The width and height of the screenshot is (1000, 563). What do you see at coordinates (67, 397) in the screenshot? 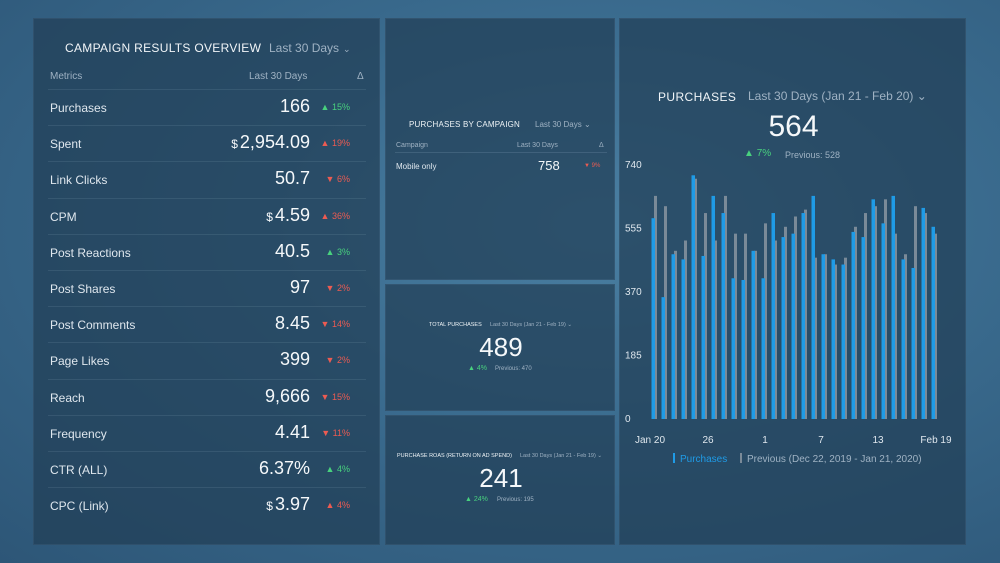
I see `metric-label: Reach` at bounding box center [67, 397].